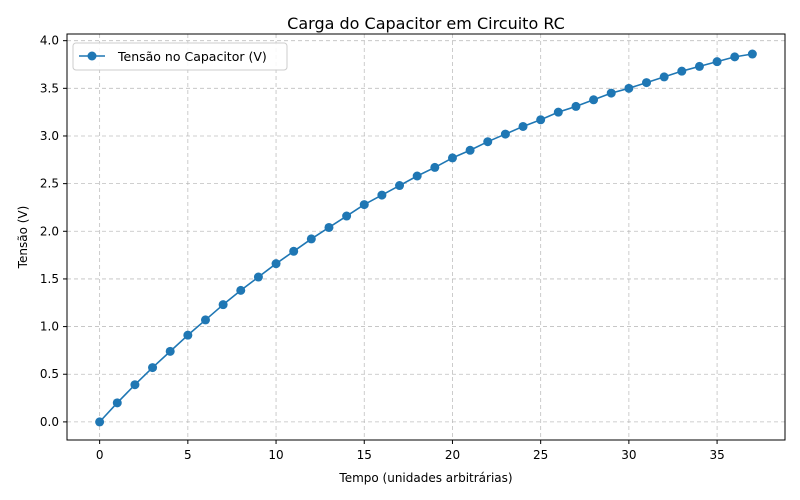 This screenshot has height=500, width=800. I want to click on x-tick-label: 35, so click(716, 455).